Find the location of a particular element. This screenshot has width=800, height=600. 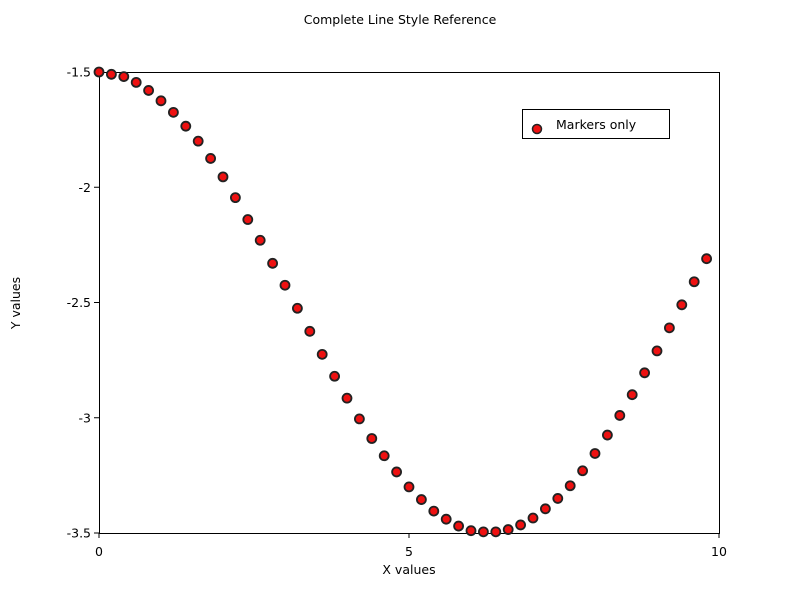

legend-box is located at coordinates (596, 124).